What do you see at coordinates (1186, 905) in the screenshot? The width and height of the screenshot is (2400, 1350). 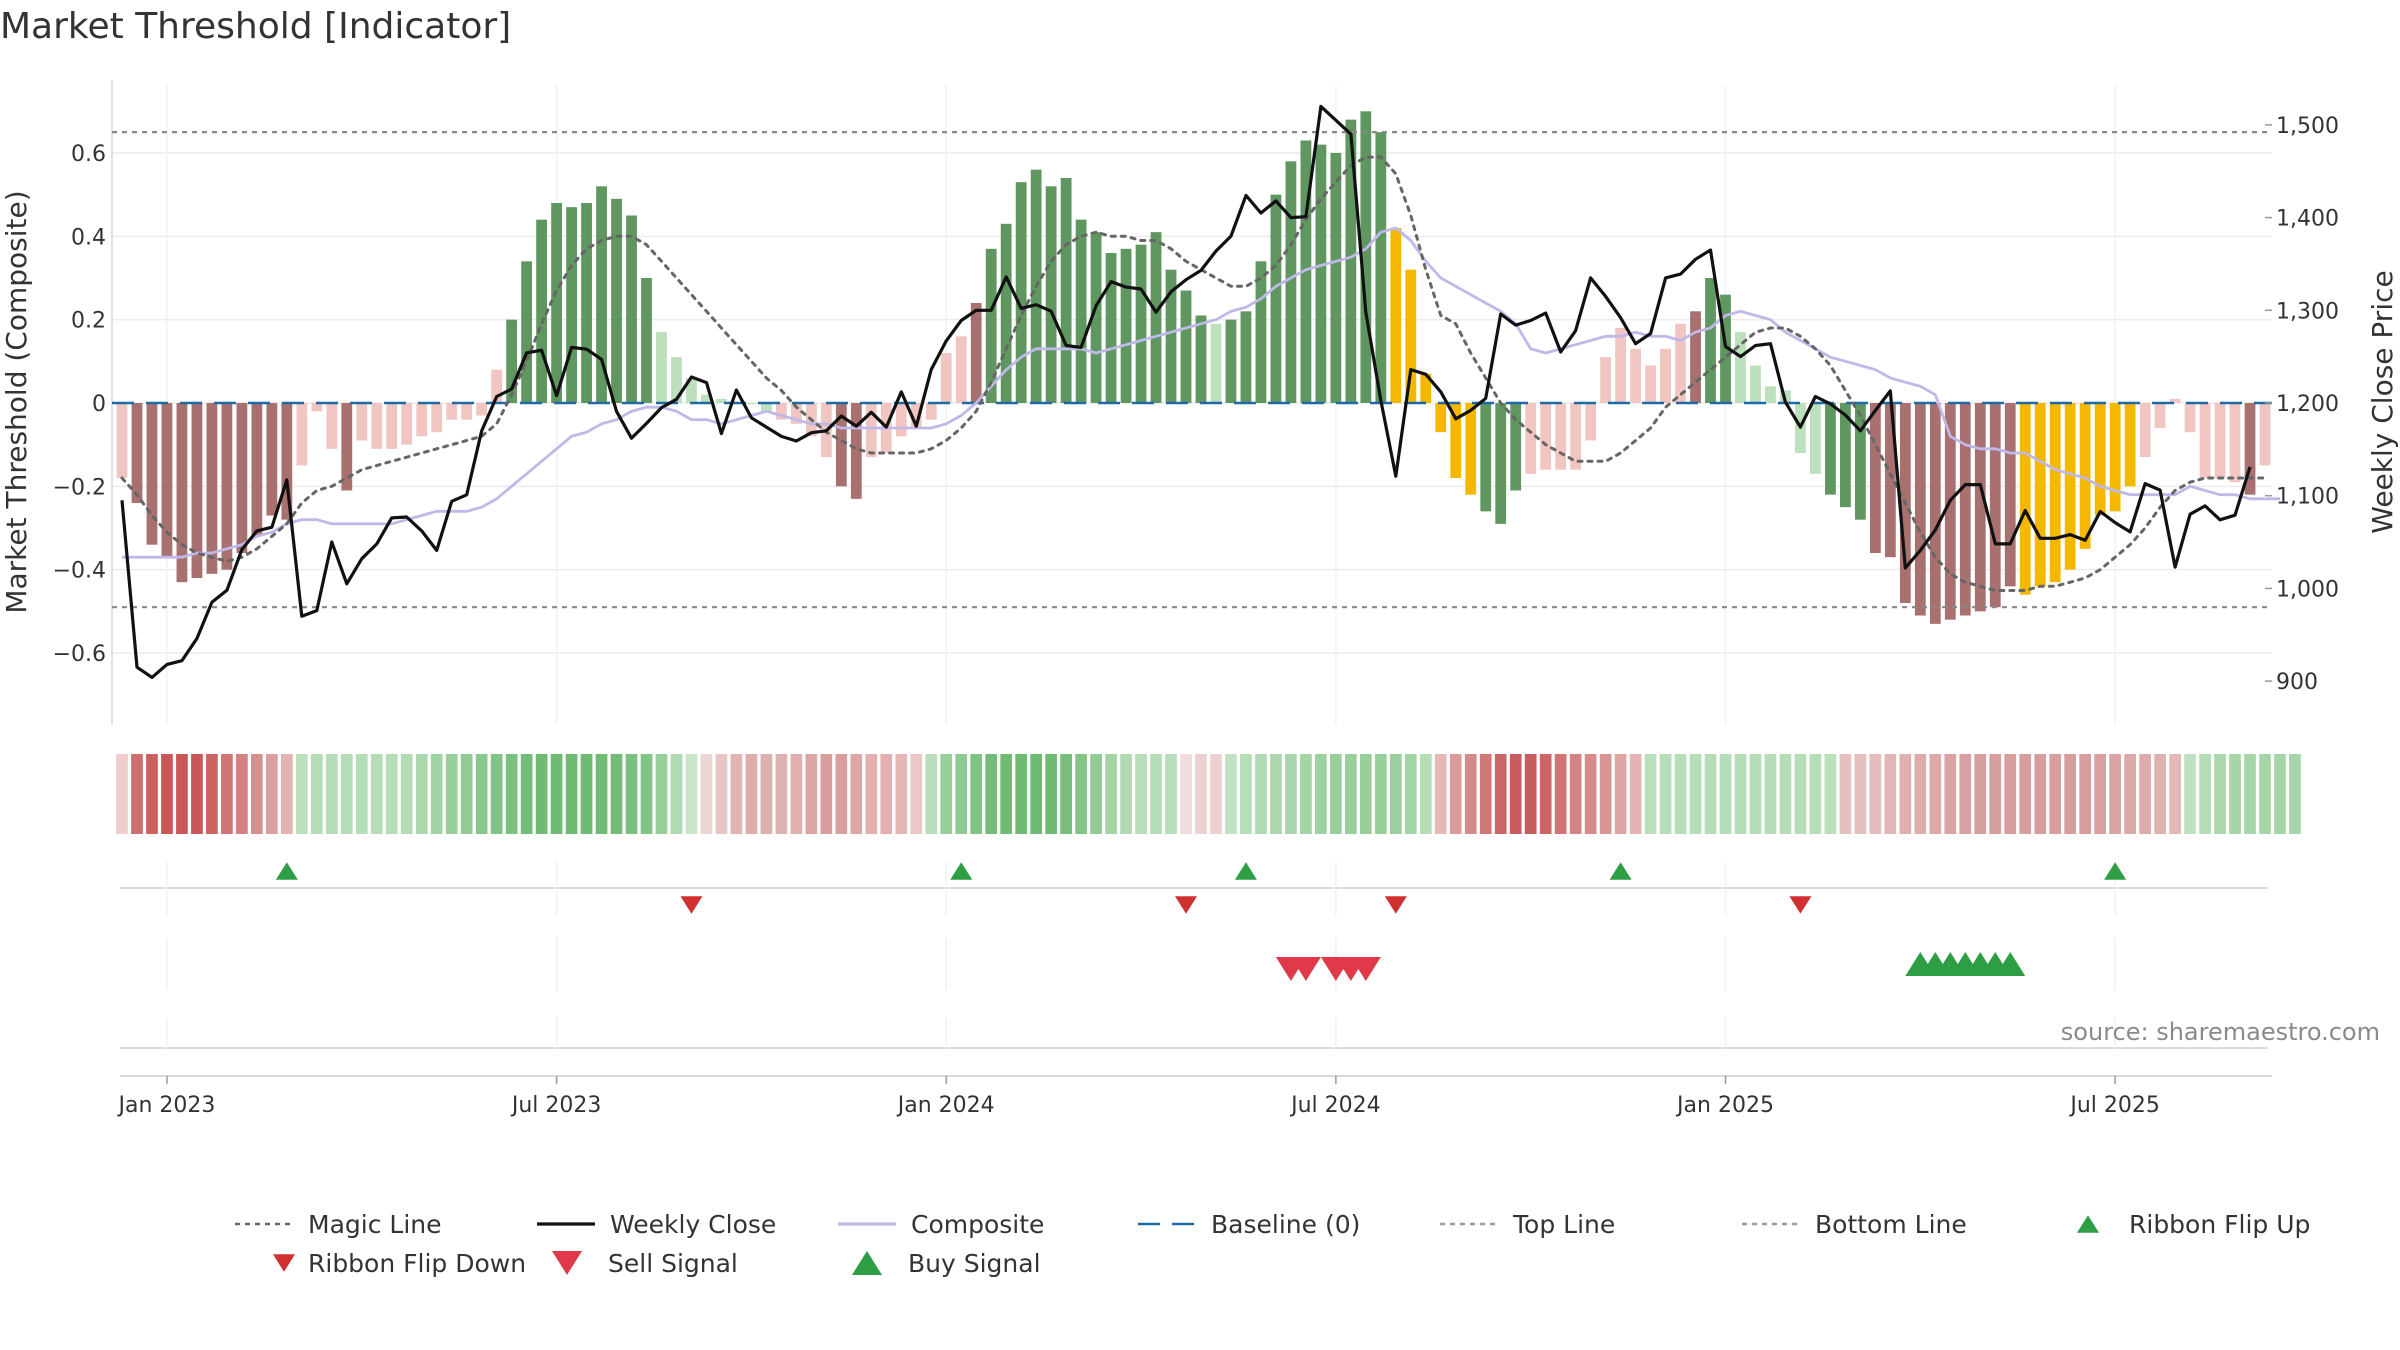 I see `ribbon-flip-down-marker` at bounding box center [1186, 905].